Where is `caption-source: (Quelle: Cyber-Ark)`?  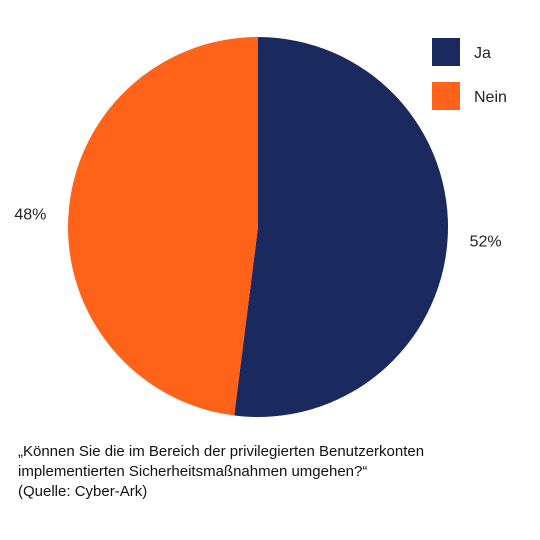 caption-source: (Quelle: Cyber-Ark) is located at coordinates (83, 491).